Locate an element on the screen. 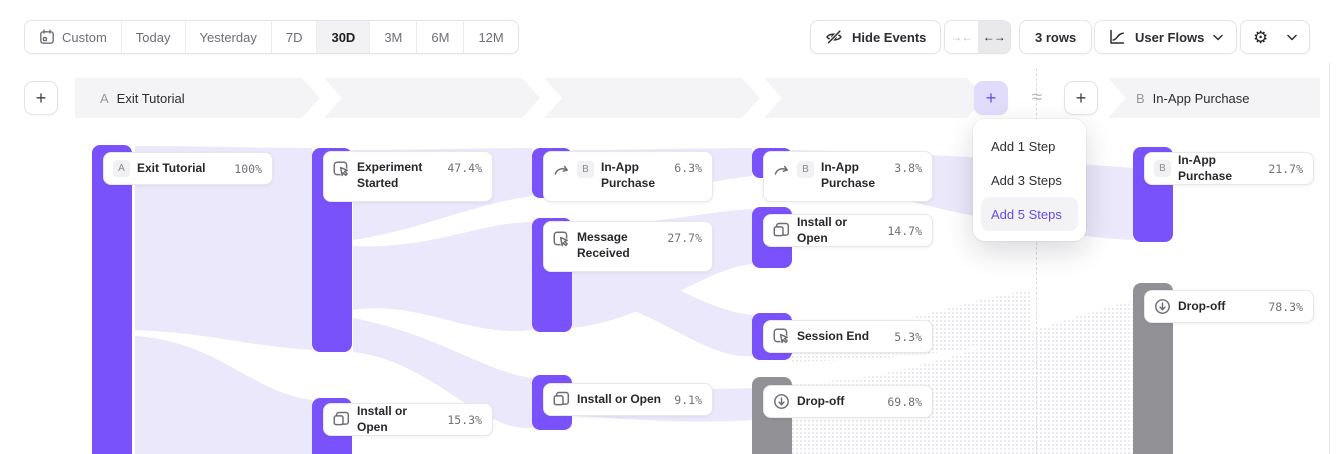 The image size is (1336, 454). date-range-custom: Custom is located at coordinates (73, 37).